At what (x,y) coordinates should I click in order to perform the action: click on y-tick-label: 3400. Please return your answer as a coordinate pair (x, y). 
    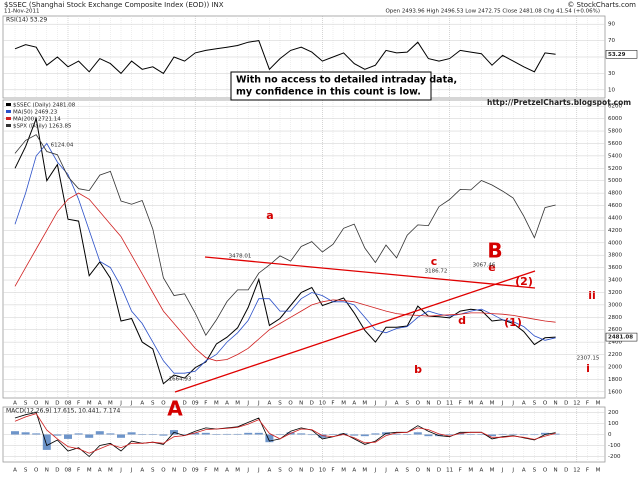
    Looking at the image, I should click on (615, 281).